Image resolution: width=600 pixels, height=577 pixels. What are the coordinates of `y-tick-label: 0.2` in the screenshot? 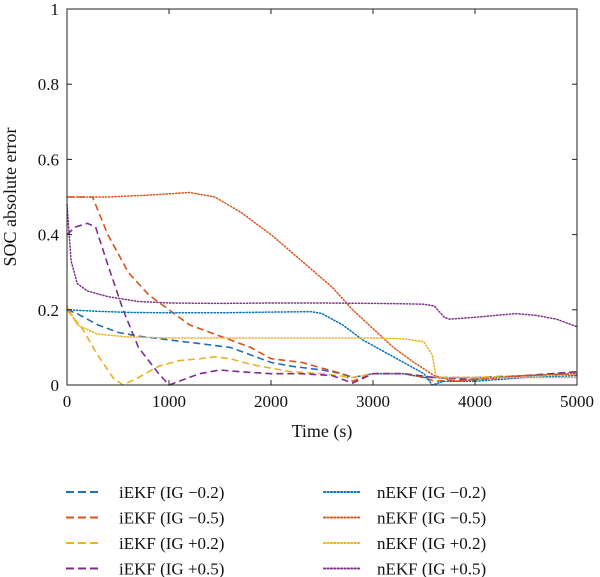 It's located at (48, 310).